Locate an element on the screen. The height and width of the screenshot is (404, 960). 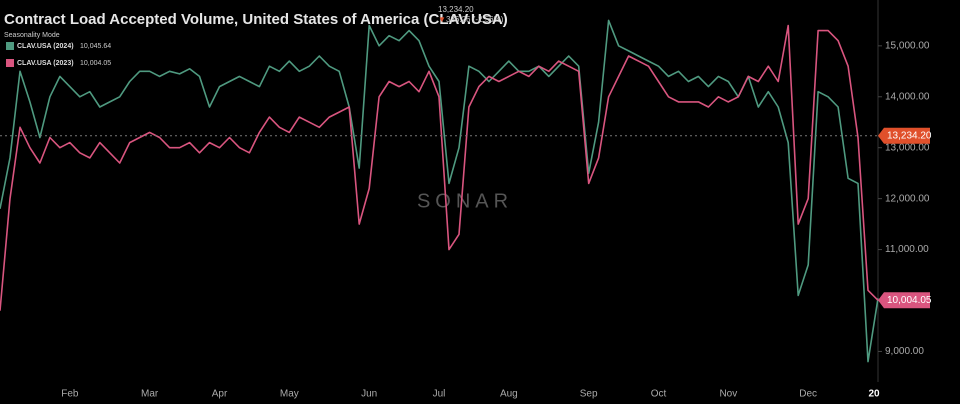
y-tick-label: 14,000.00 is located at coordinates (907, 96).